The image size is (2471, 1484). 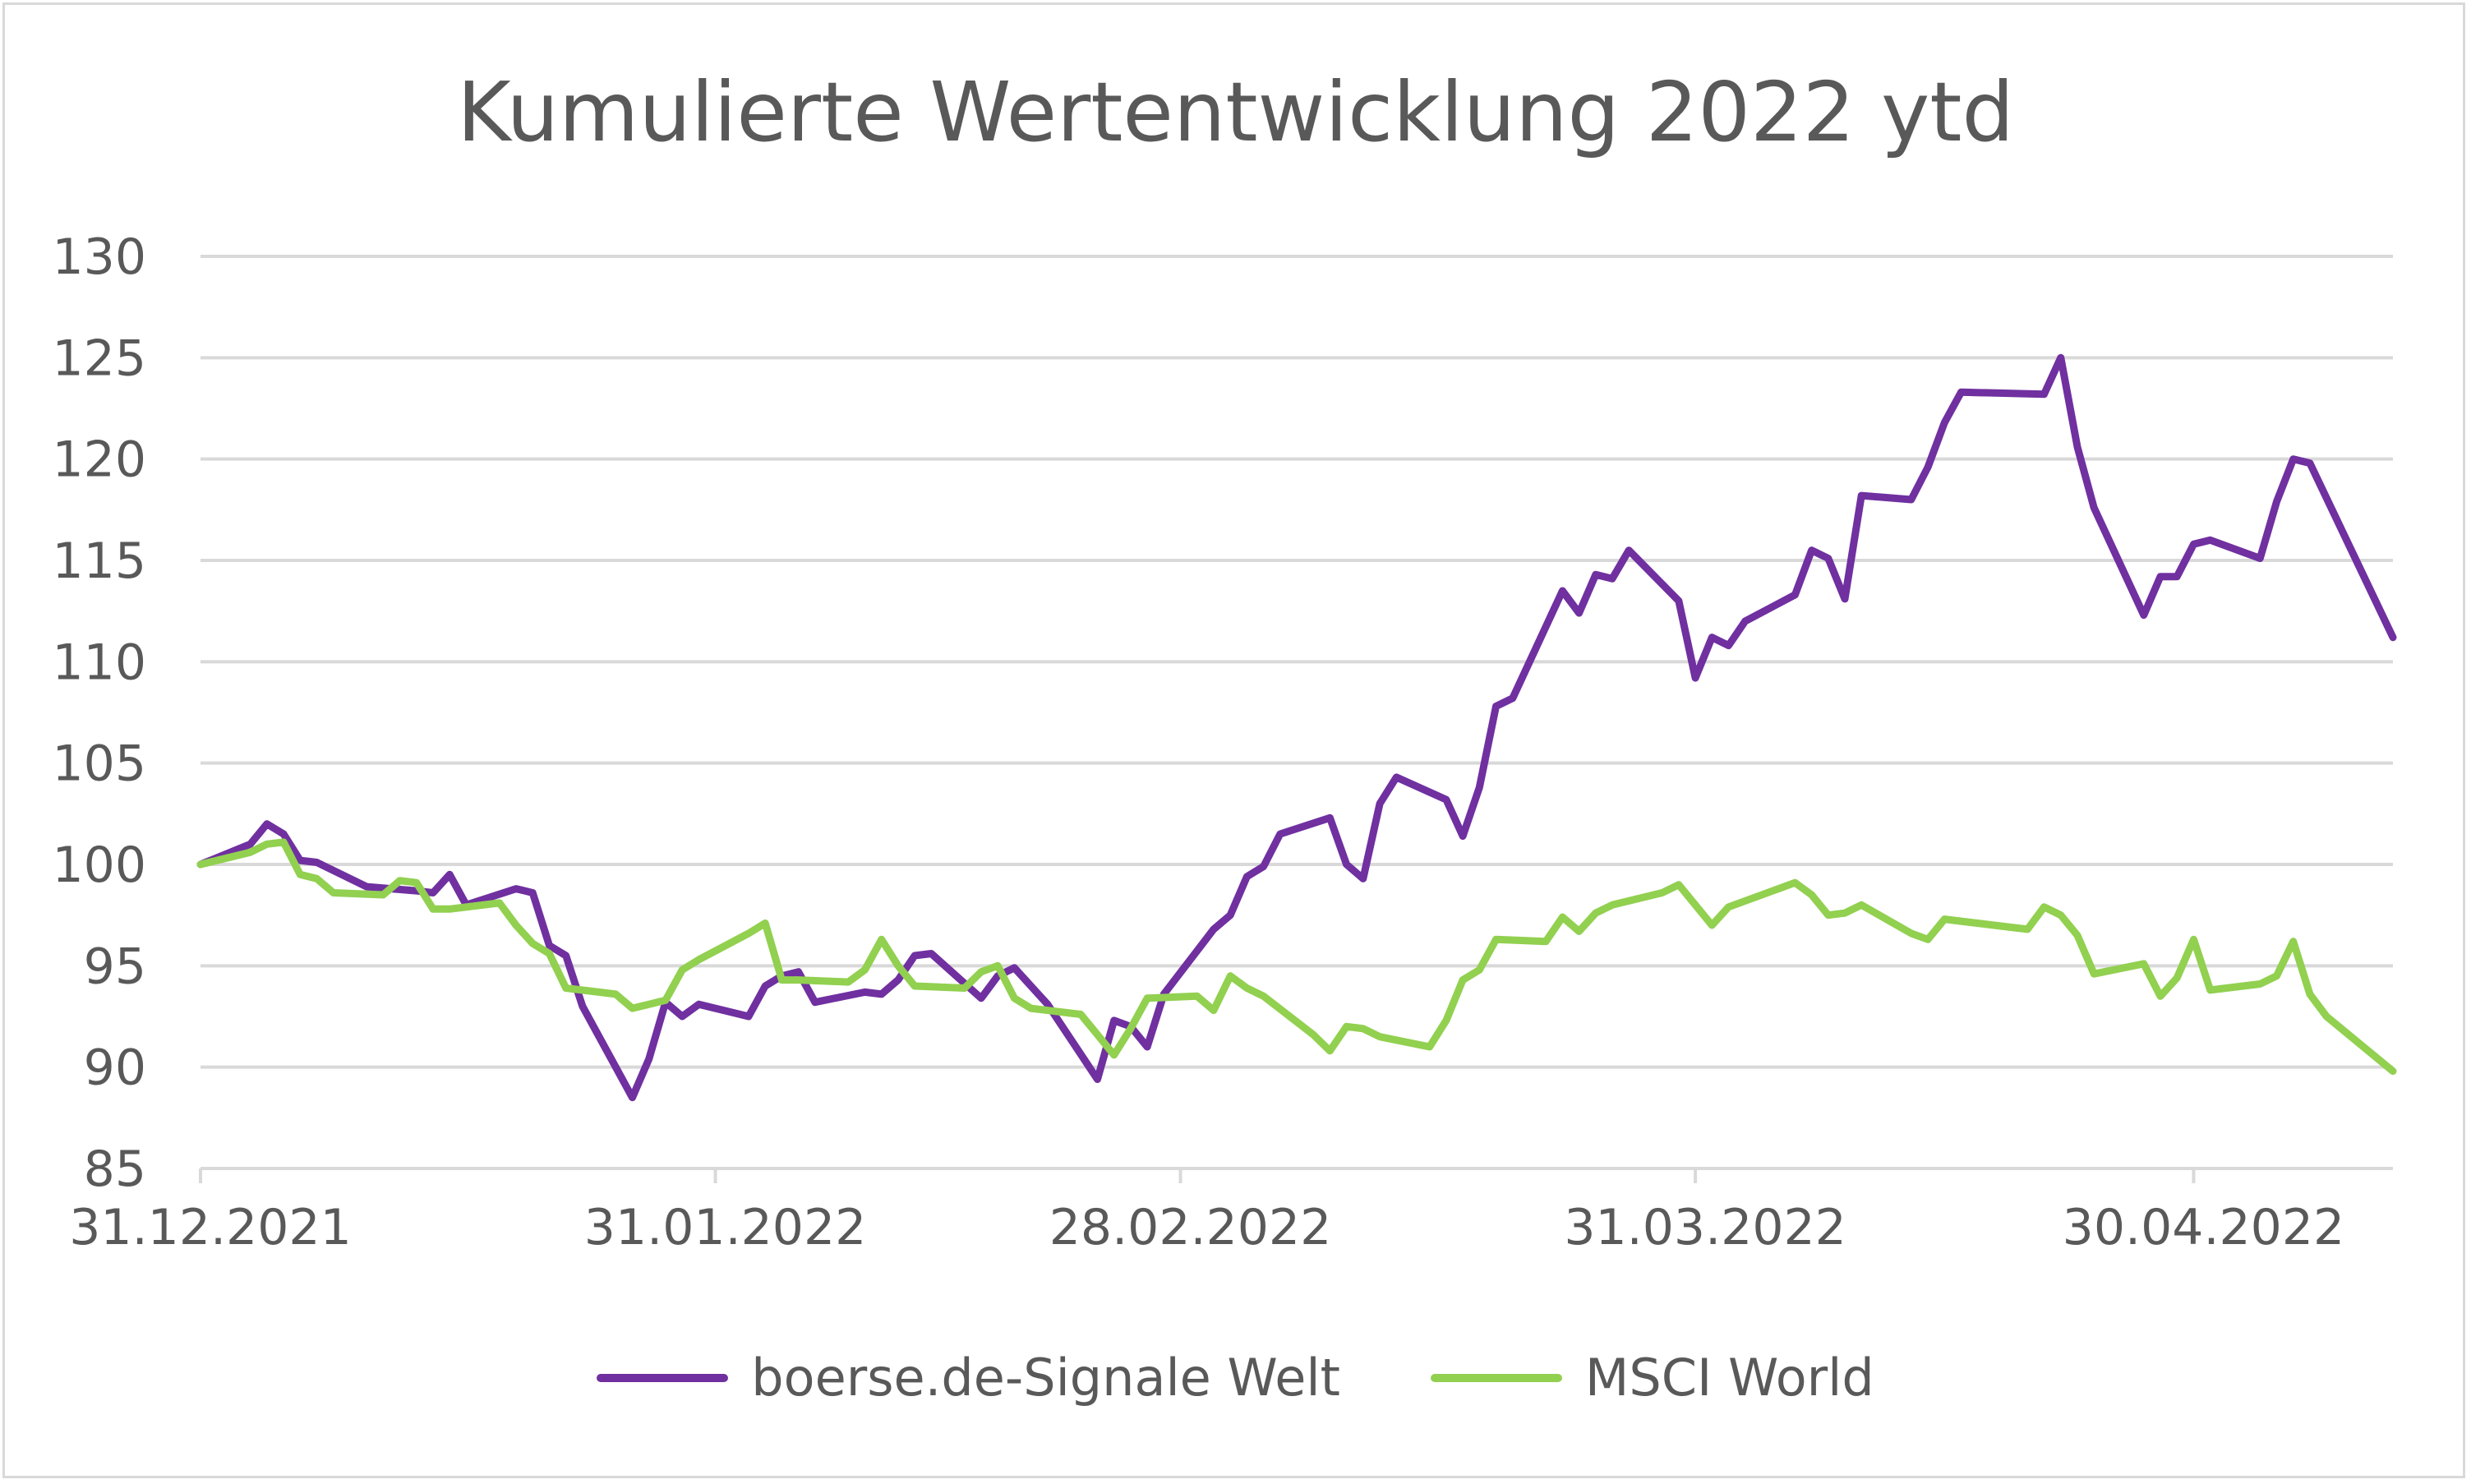 I want to click on y-tick-label-125: 125, so click(x=99, y=358).